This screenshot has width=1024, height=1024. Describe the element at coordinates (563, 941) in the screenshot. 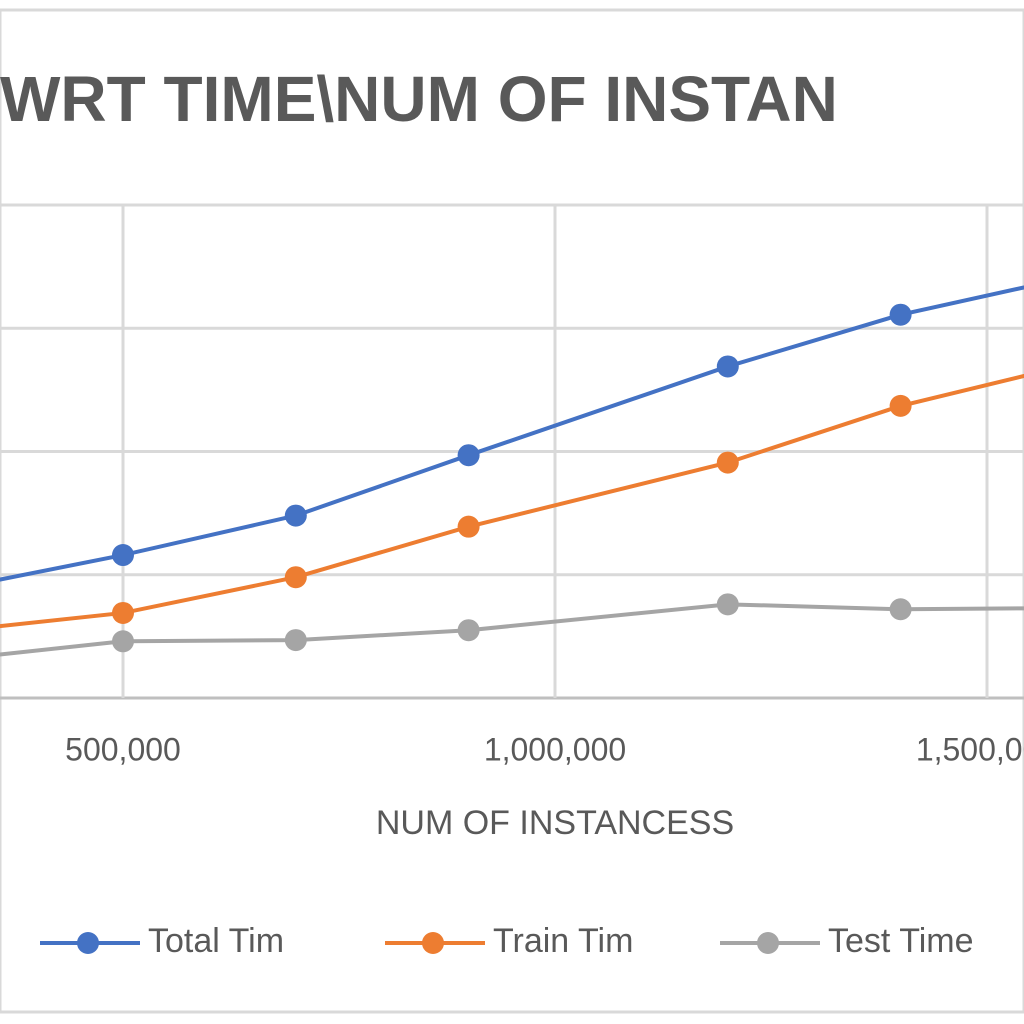

I see `legend-label: Train Tim` at that location.